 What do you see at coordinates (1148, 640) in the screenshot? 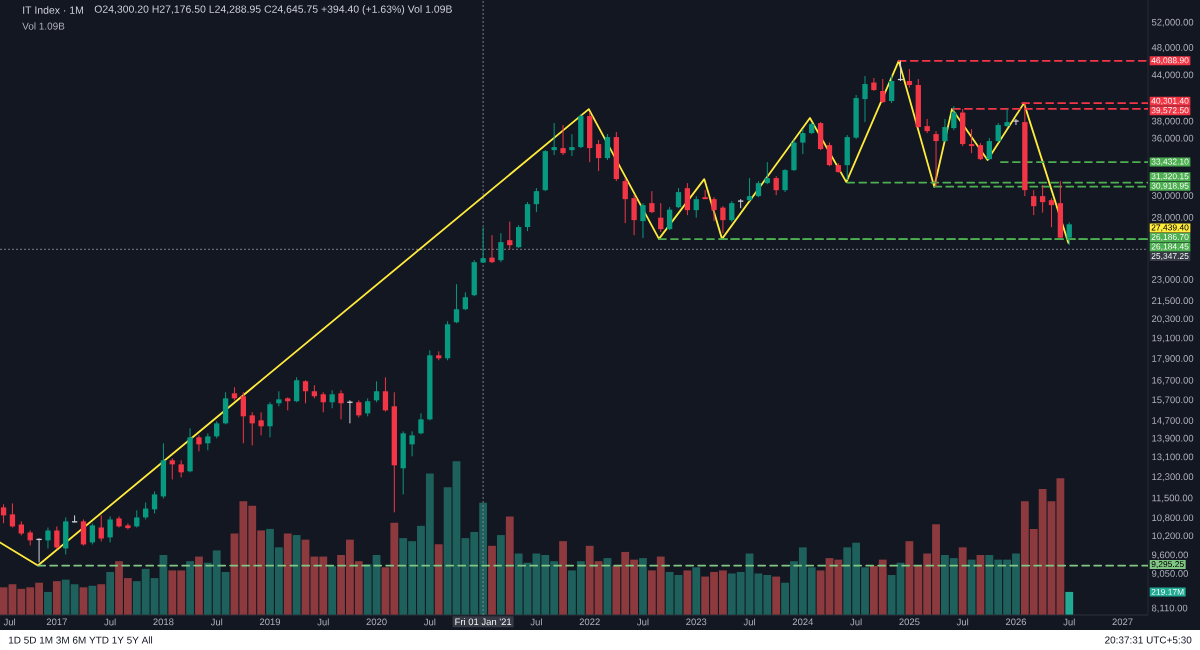
I see `text: 20:37:31 UTC+5:30` at bounding box center [1148, 640].